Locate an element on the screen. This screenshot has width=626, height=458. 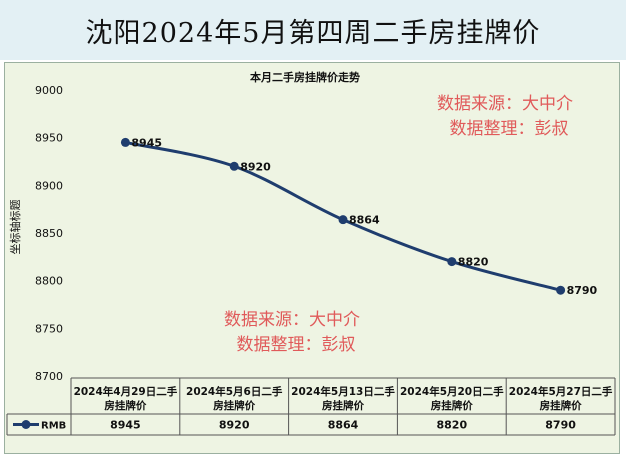
table-header-2: 2024年5月13日二手房挂牌价 is located at coordinates (343, 398).